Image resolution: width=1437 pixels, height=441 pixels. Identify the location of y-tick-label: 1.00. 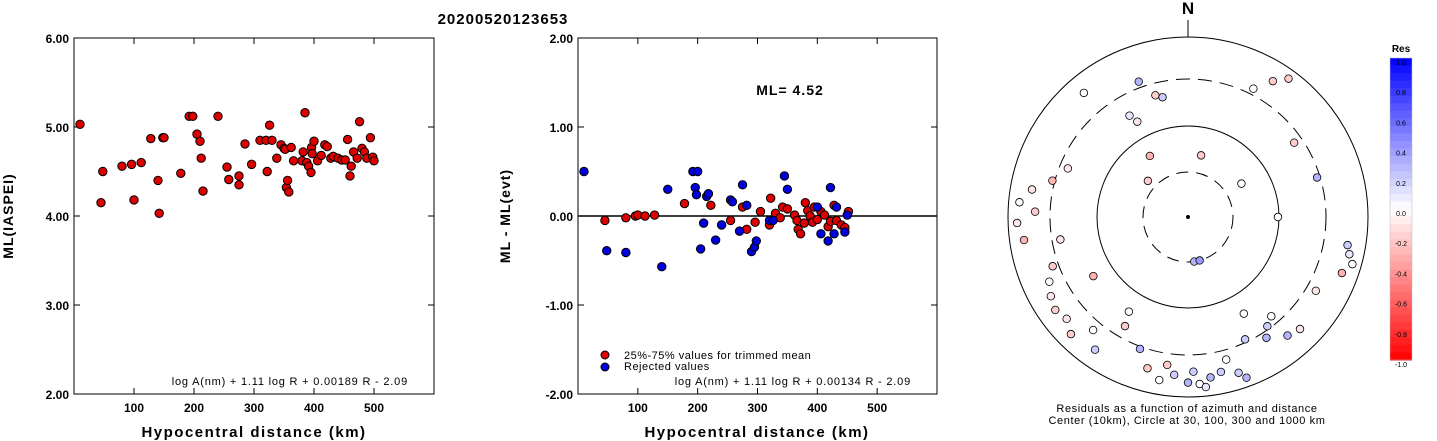
(562, 128).